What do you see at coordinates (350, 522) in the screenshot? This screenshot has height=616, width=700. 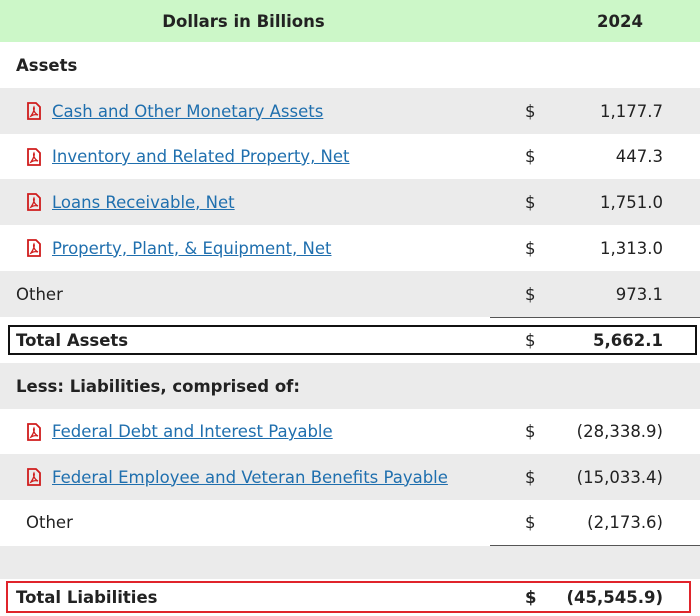 I see `row: Other $ (2,173.6)` at bounding box center [350, 522].